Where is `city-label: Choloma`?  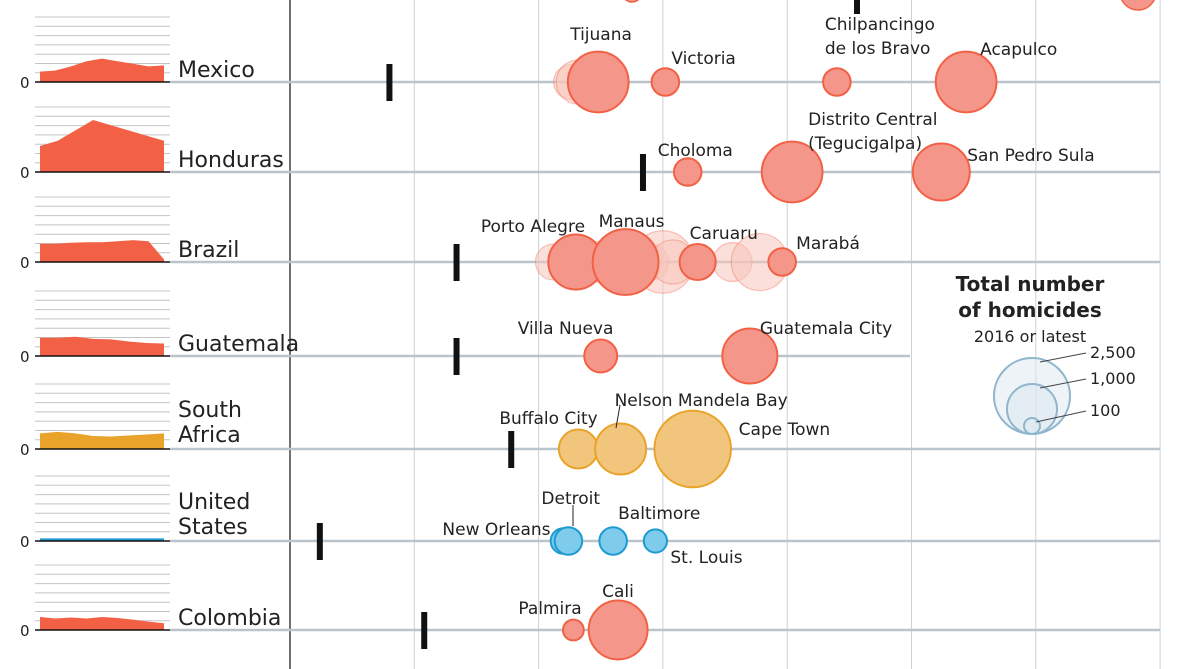
city-label: Choloma is located at coordinates (695, 151).